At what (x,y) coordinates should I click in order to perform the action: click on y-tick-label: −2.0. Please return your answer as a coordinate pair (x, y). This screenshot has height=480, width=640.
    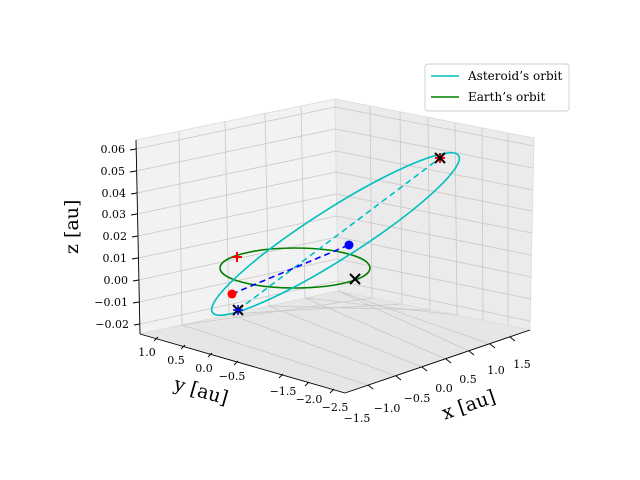
    Looking at the image, I should click on (309, 399).